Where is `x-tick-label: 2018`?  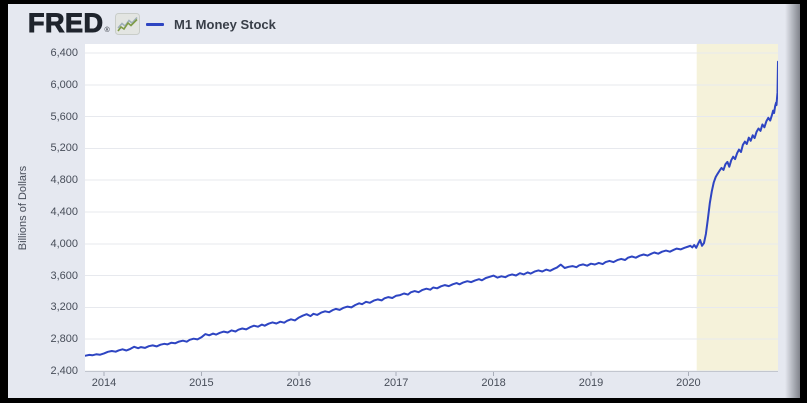
x-tick-label: 2018 is located at coordinates (493, 383).